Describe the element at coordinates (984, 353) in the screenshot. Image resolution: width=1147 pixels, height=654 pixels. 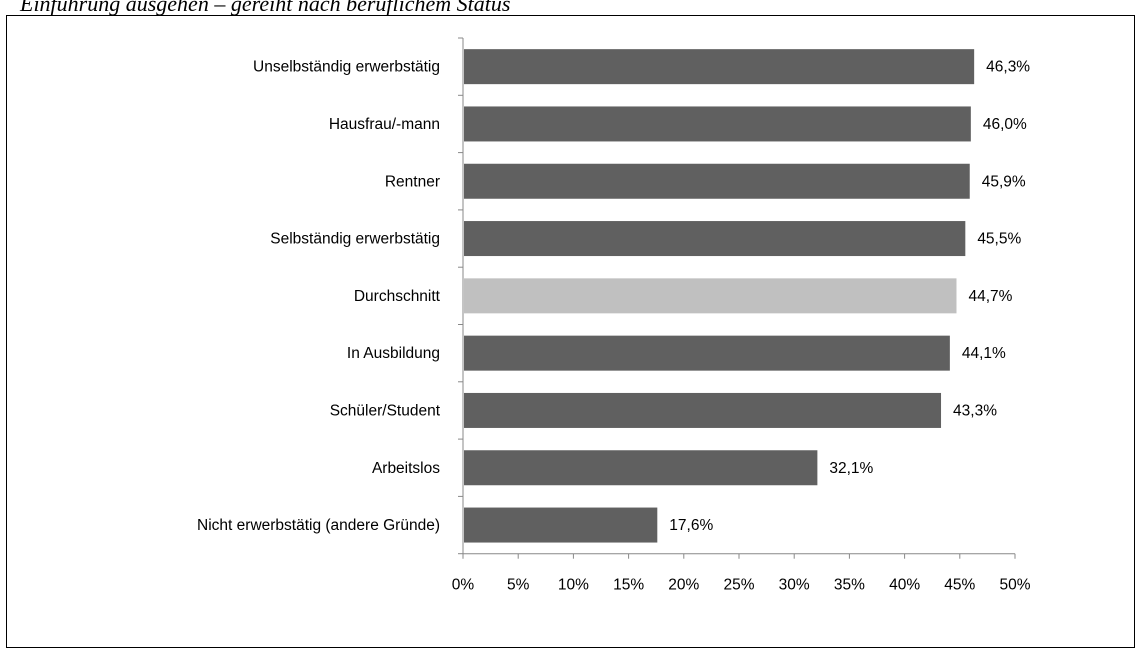
I see `data-label: 44,1%` at that location.